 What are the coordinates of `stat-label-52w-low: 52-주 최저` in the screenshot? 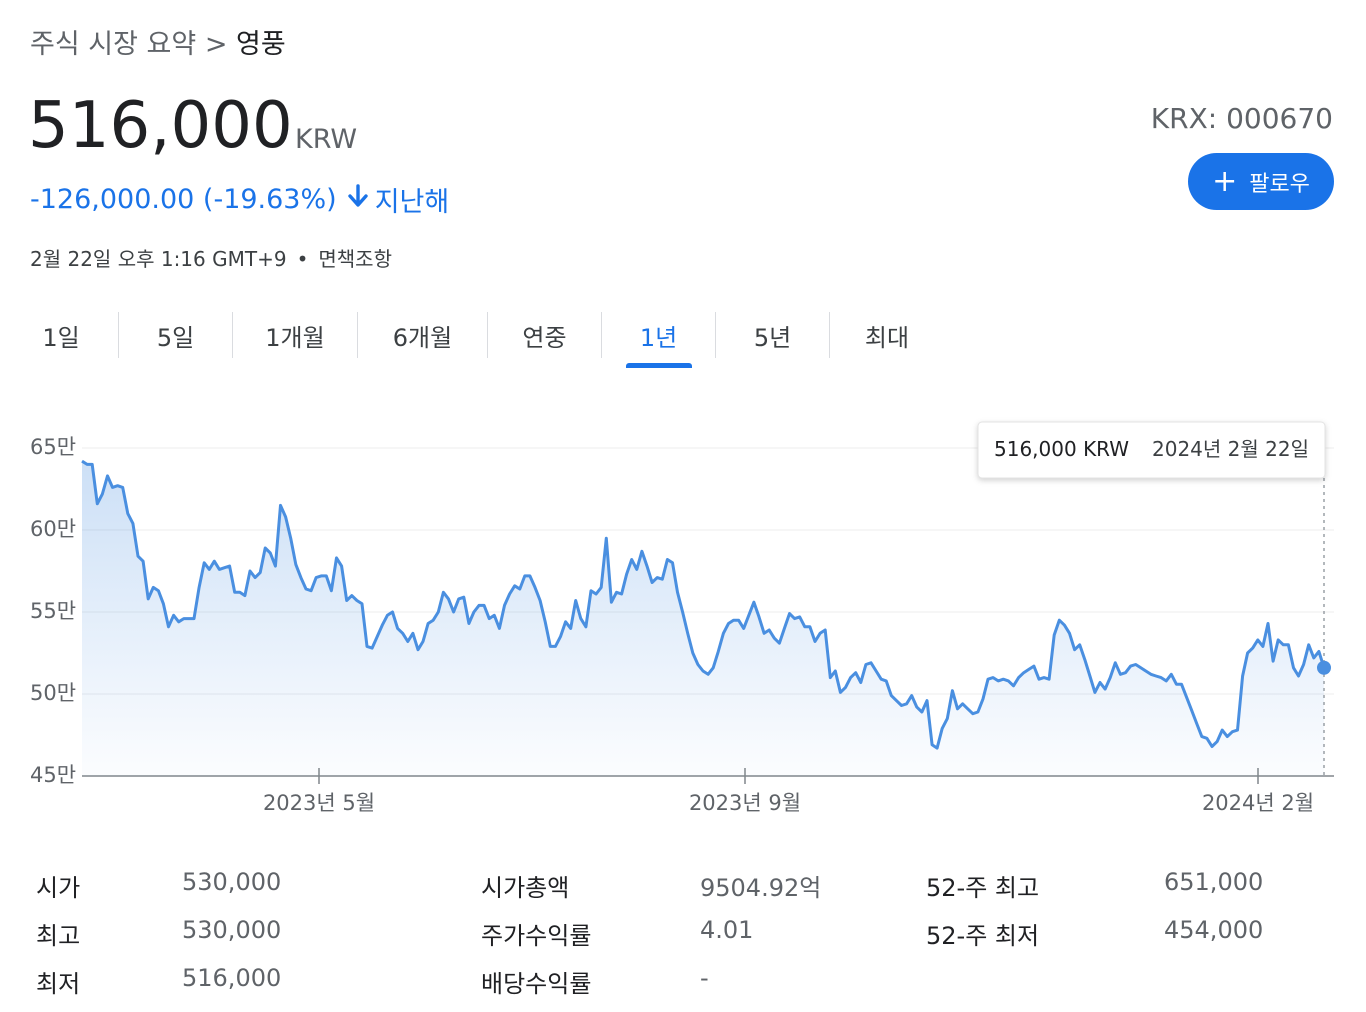 It's located at (983, 936).